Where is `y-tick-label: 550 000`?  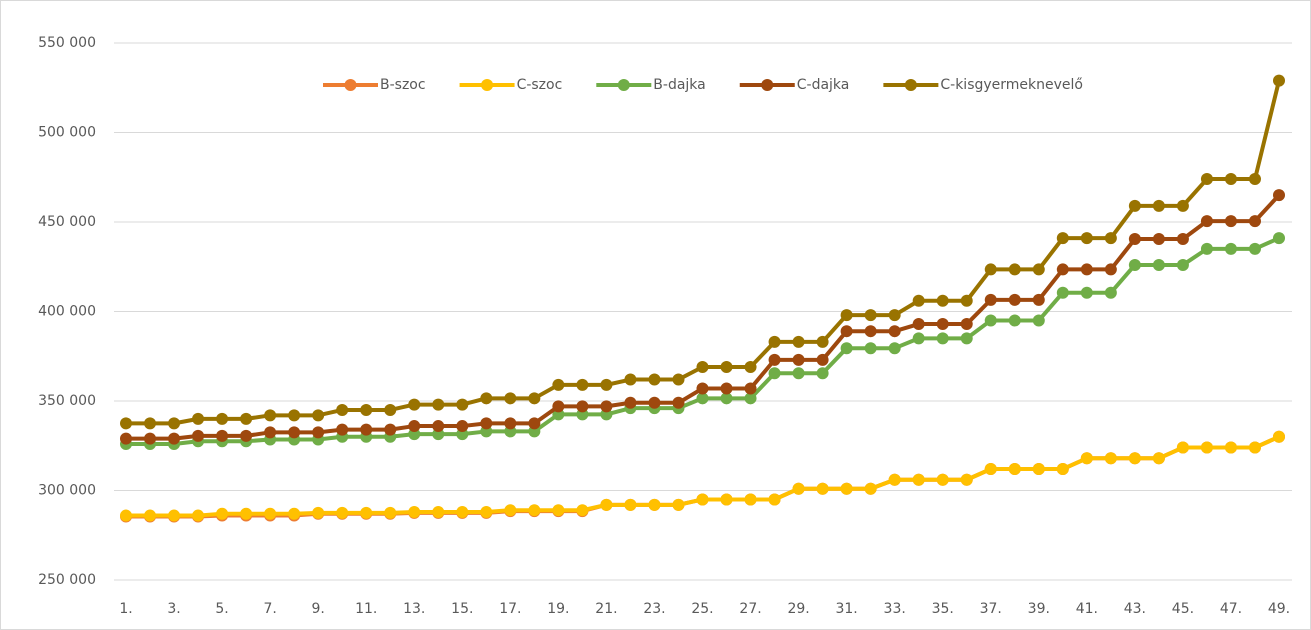 y-tick-label: 550 000 is located at coordinates (67, 43).